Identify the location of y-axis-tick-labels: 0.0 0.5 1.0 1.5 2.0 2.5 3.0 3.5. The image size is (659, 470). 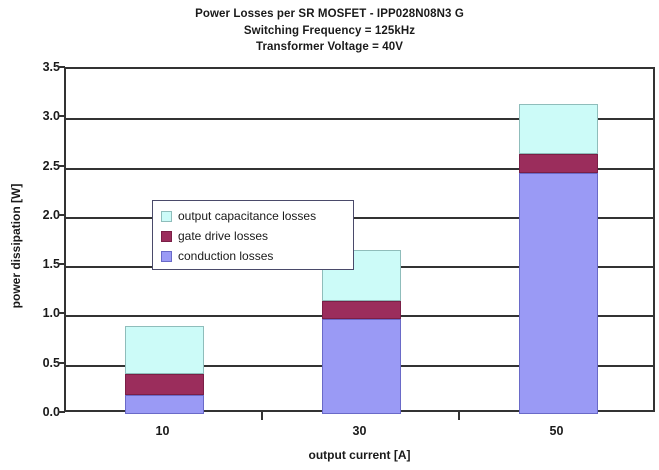
(39, 240).